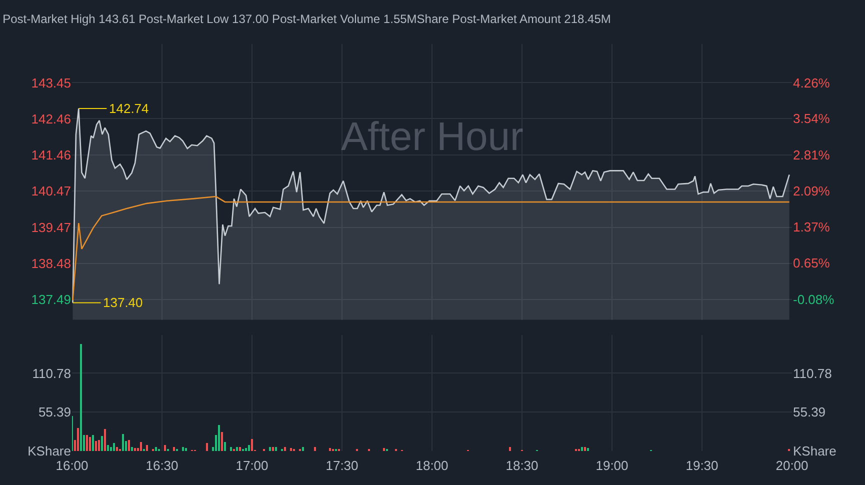 Image resolution: width=865 pixels, height=485 pixels. Describe the element at coordinates (811, 191) in the screenshot. I see `y2-tick-label: 2.09%` at that location.